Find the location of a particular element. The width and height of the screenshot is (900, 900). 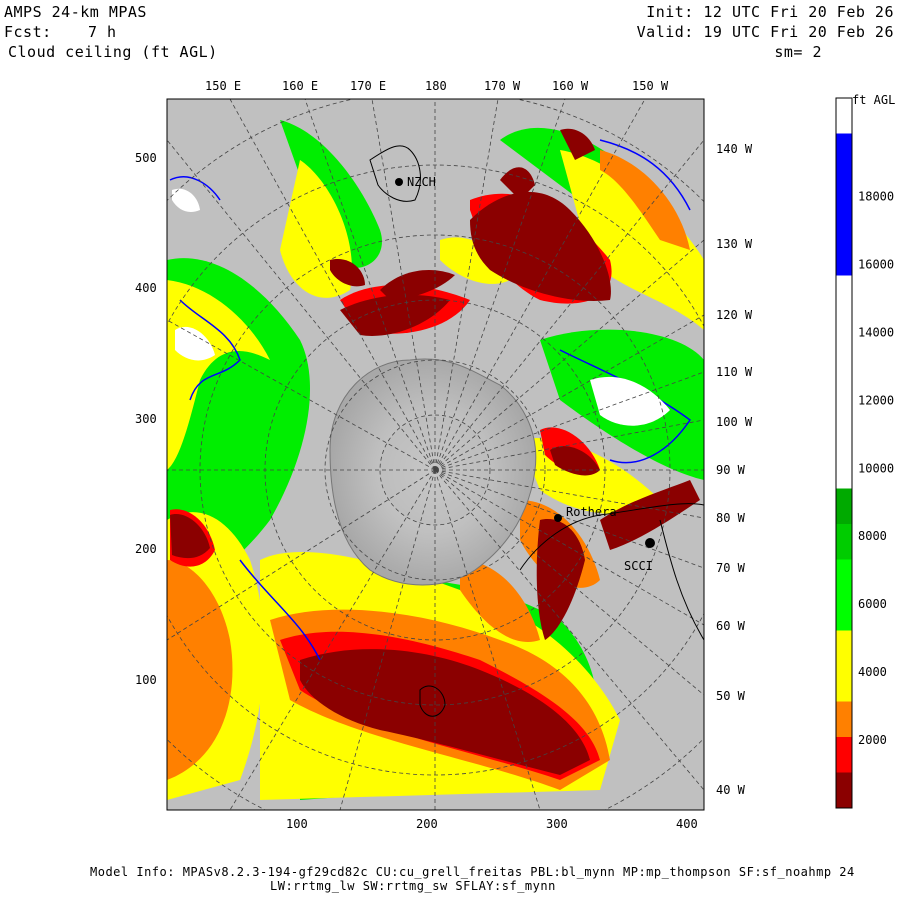

colorbar is located at coordinates (844, 453).